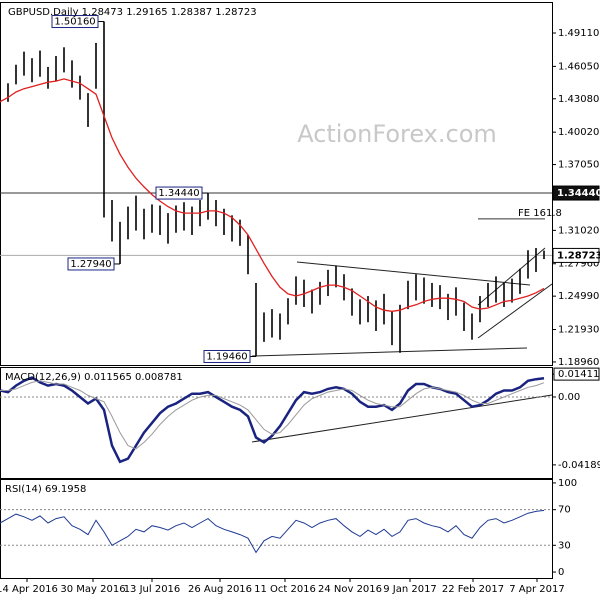 Image resolution: width=600 pixels, height=600 pixels. What do you see at coordinates (578, 33) in the screenshot?
I see `y-tick-label: 1.49110` at bounding box center [578, 33].